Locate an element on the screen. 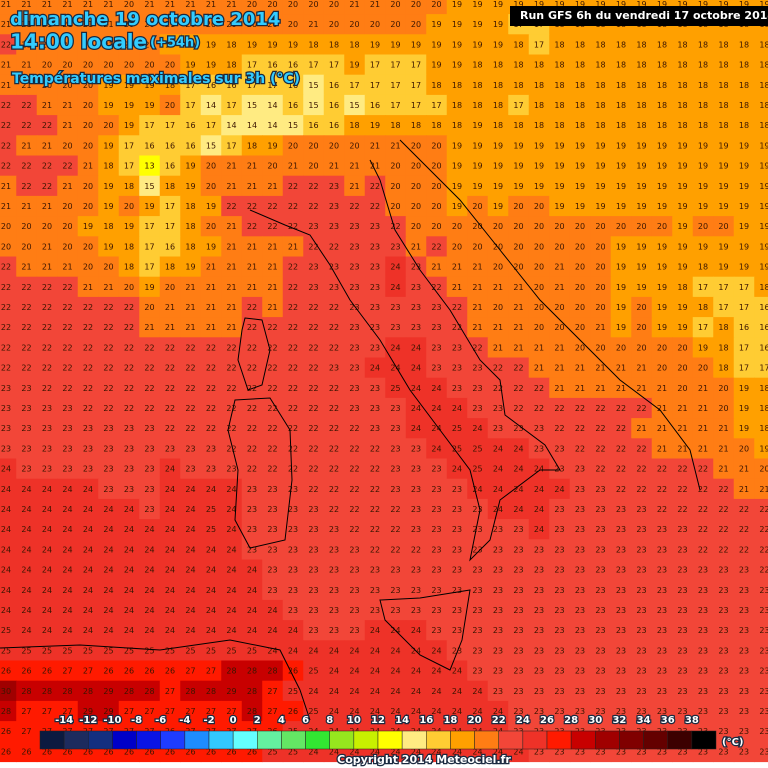 This screenshot has width=768, height=768. map-date: dimanche 19 octobre 2014 is located at coordinates (145, 19).